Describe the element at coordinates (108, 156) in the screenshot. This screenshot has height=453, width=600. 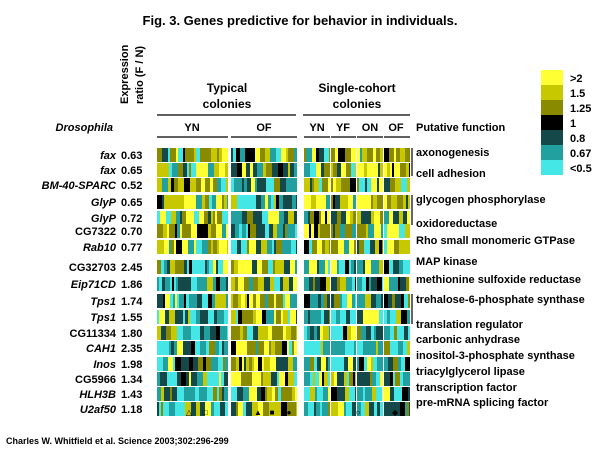
I see `gene-name: fax` at that location.